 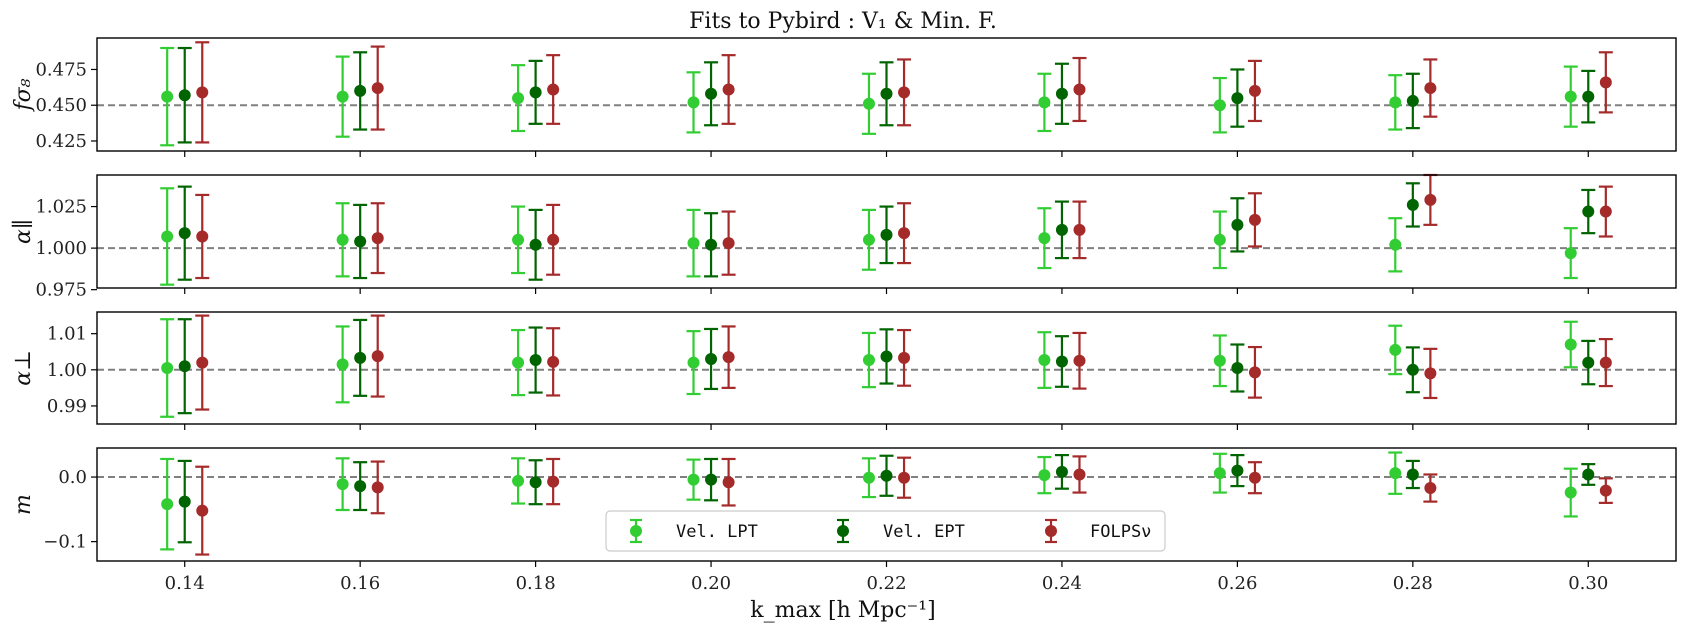 What do you see at coordinates (711, 583) in the screenshot?
I see `x-tick-label: 0.20` at bounding box center [711, 583].